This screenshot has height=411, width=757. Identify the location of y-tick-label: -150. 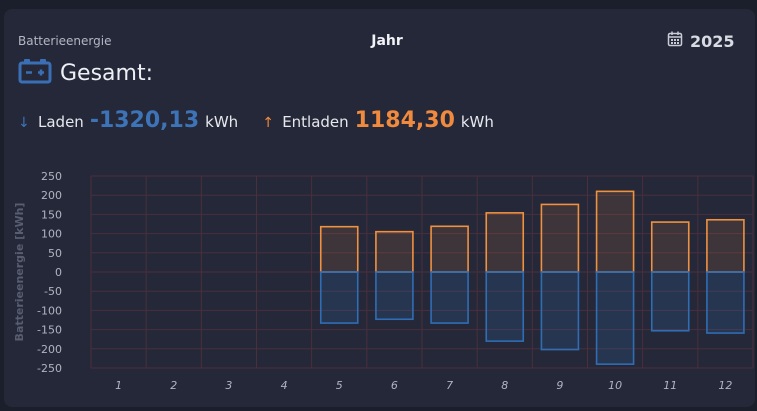
(49, 330).